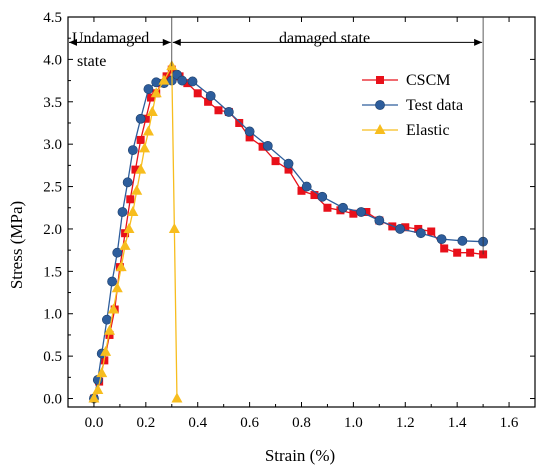  Describe the element at coordinates (166, 42) in the screenshot. I see `undamaged-arrow-head-right` at that location.